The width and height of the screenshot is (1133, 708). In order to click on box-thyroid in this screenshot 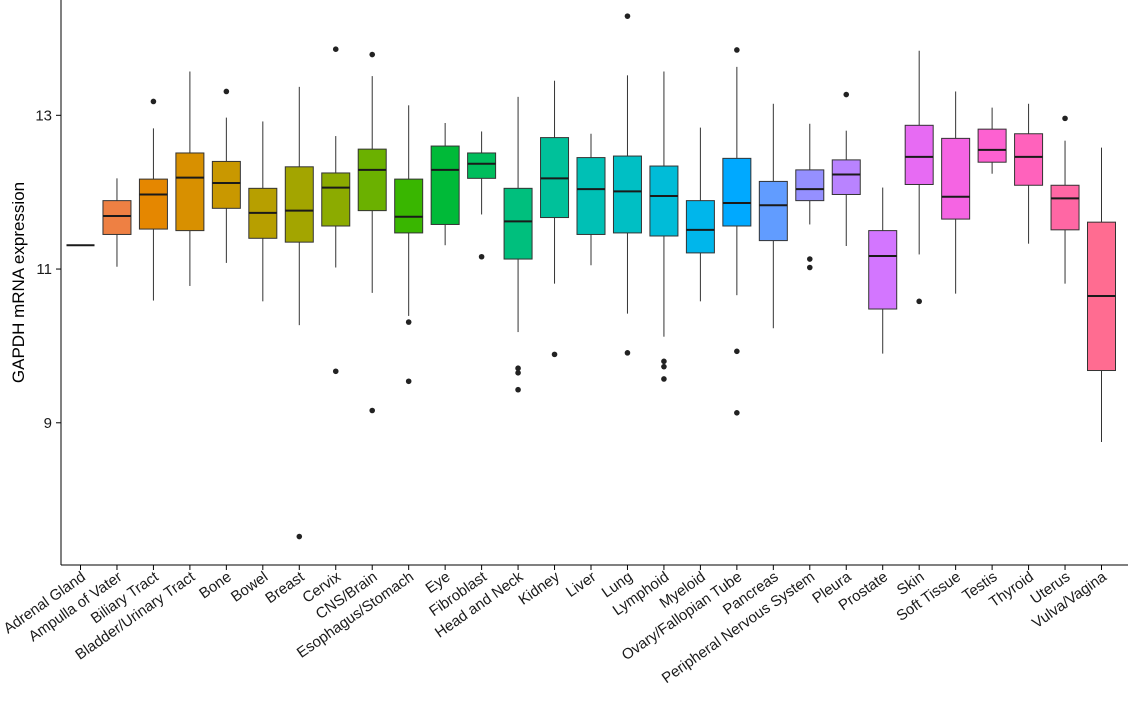, I will do `click(1029, 173)`.